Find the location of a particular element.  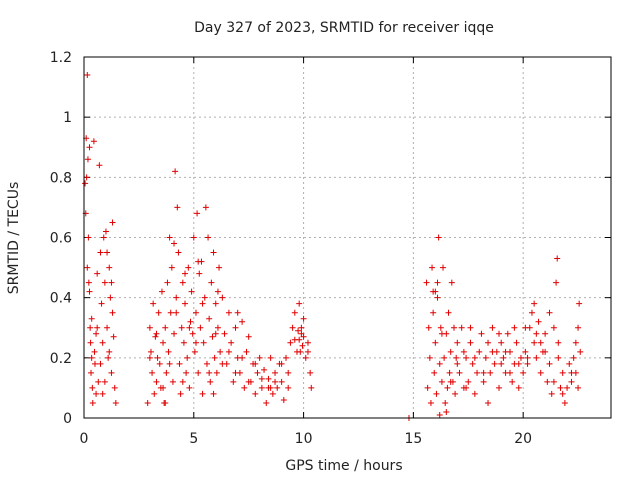

x-tick-label: 20 is located at coordinates (523, 439).